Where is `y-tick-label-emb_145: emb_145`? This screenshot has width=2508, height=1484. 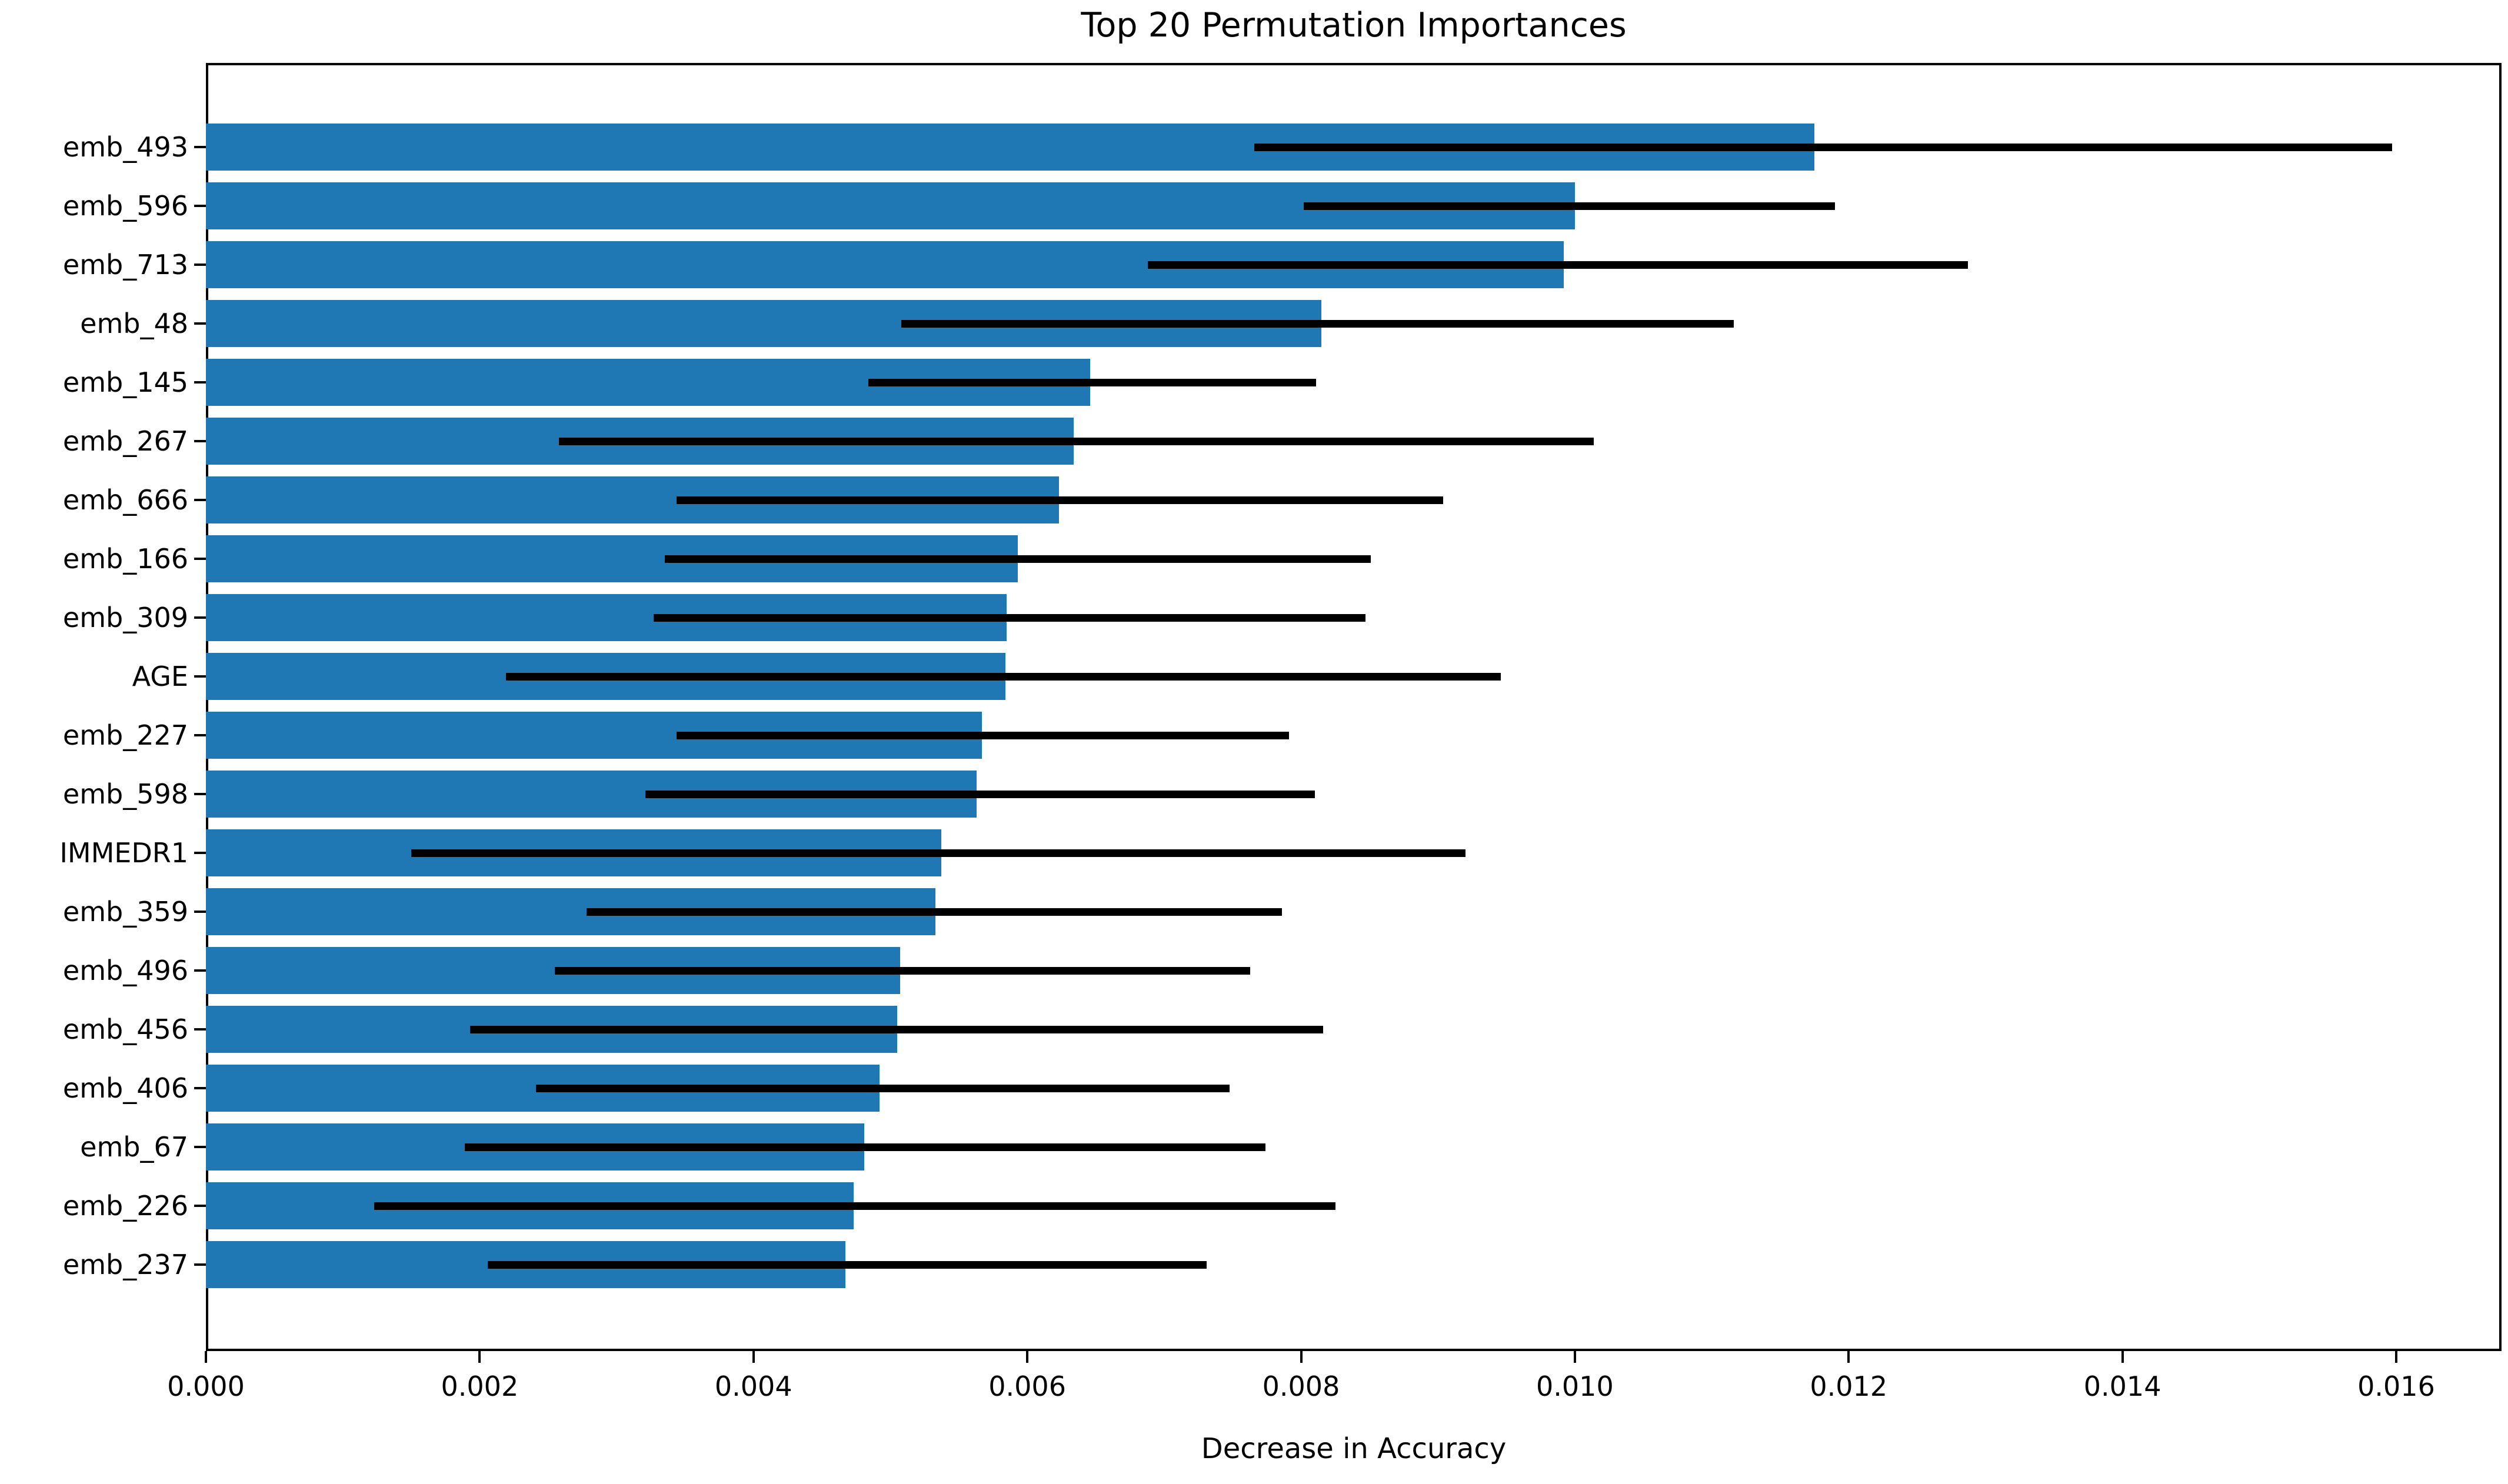
y-tick-label-emb_145: emb_145 is located at coordinates (125, 382).